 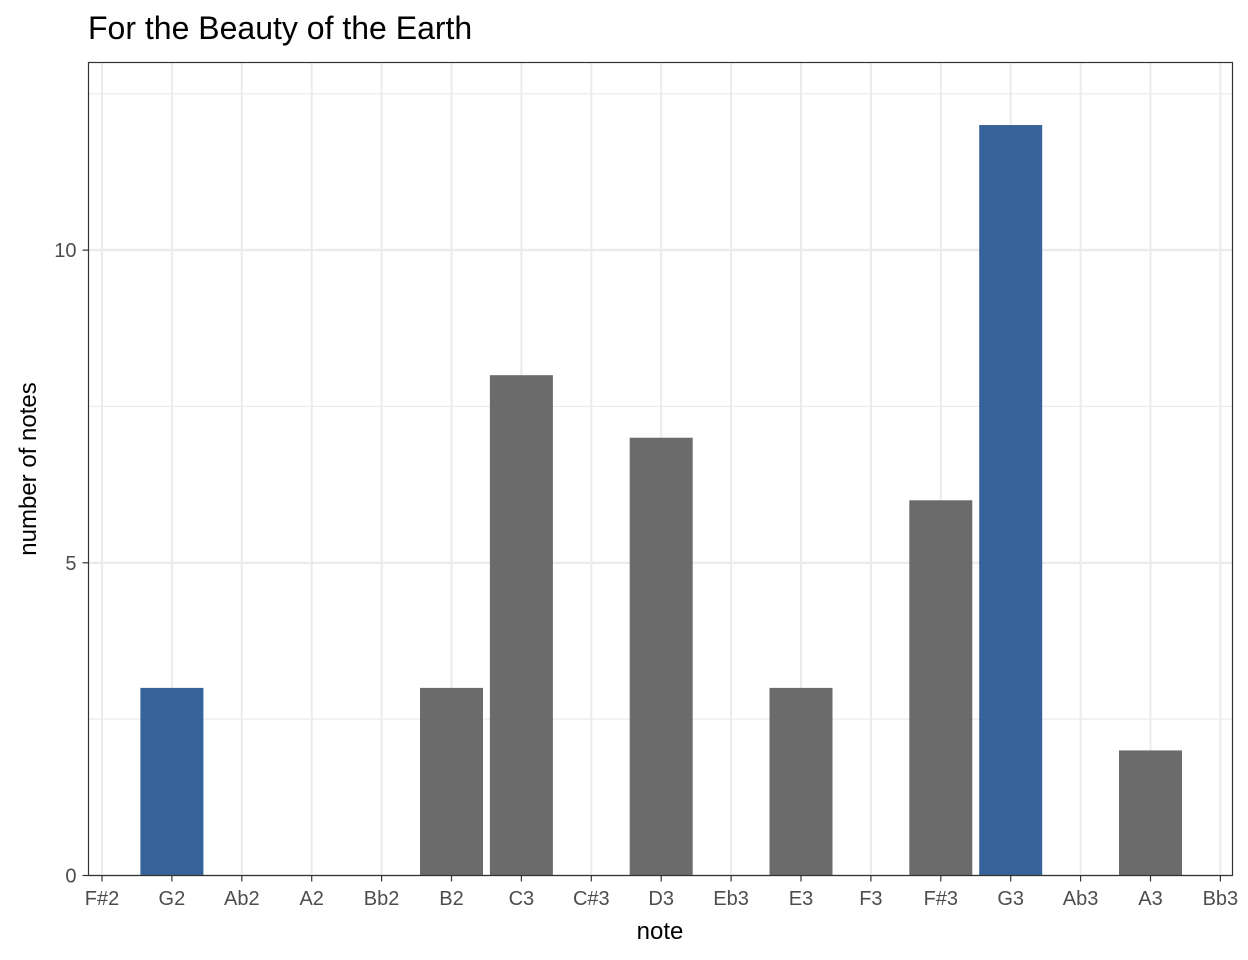 What do you see at coordinates (661, 656) in the screenshot?
I see `bar-D3` at bounding box center [661, 656].